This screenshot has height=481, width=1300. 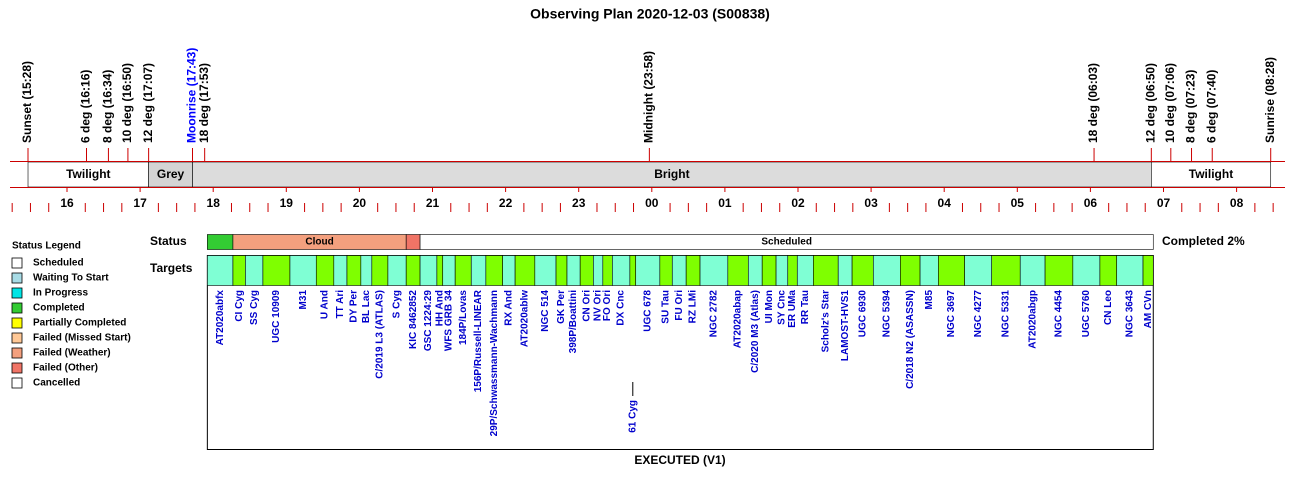 What do you see at coordinates (319, 242) in the screenshot?
I see `status-label: Cloud` at bounding box center [319, 242].